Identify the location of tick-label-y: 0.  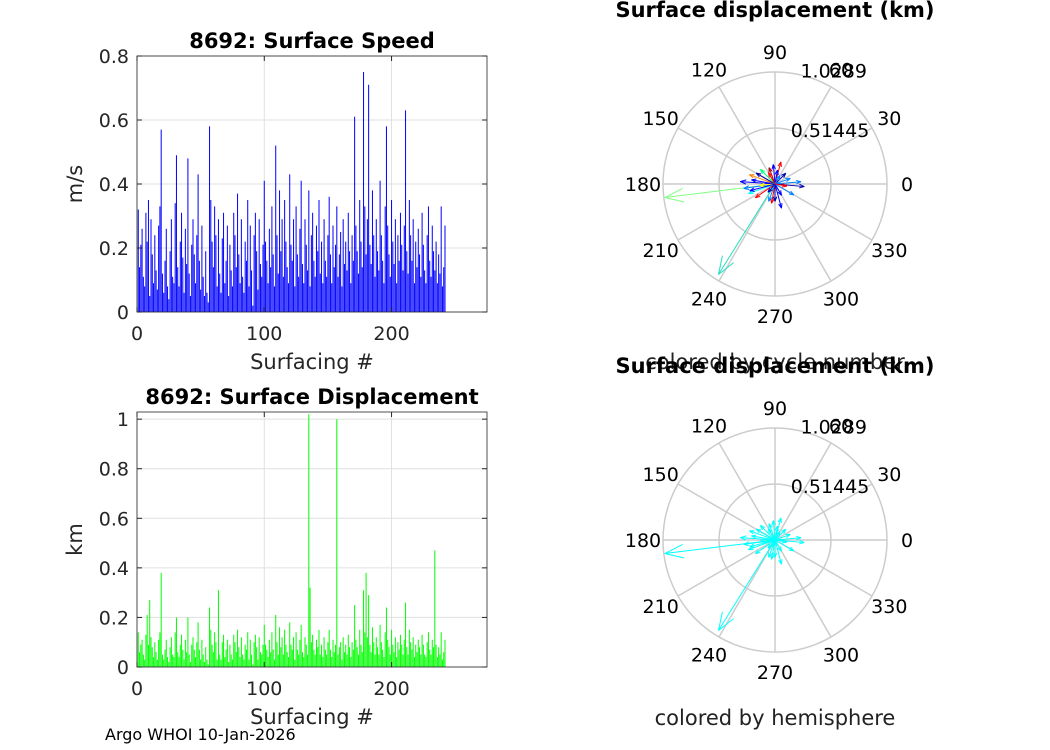
(123, 313).